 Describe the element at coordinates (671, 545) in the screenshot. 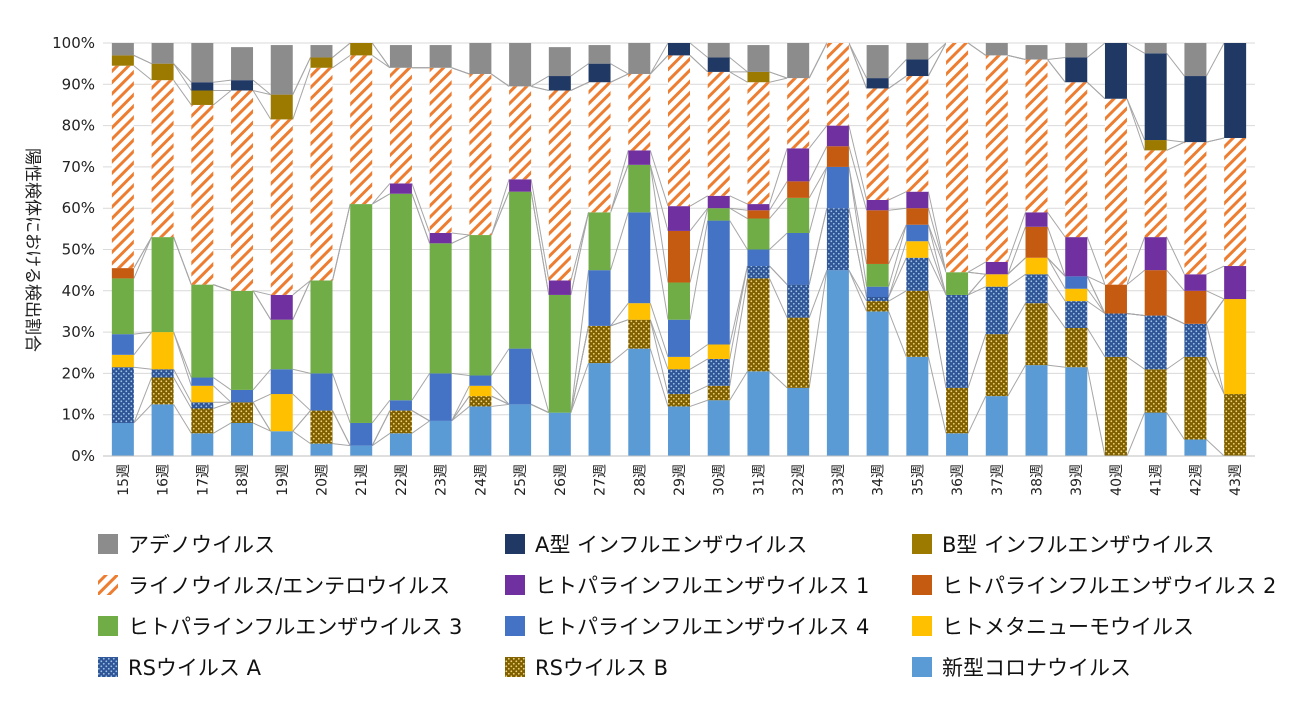

I see `legend-label: A型 インフルエンザウイルス` at that location.